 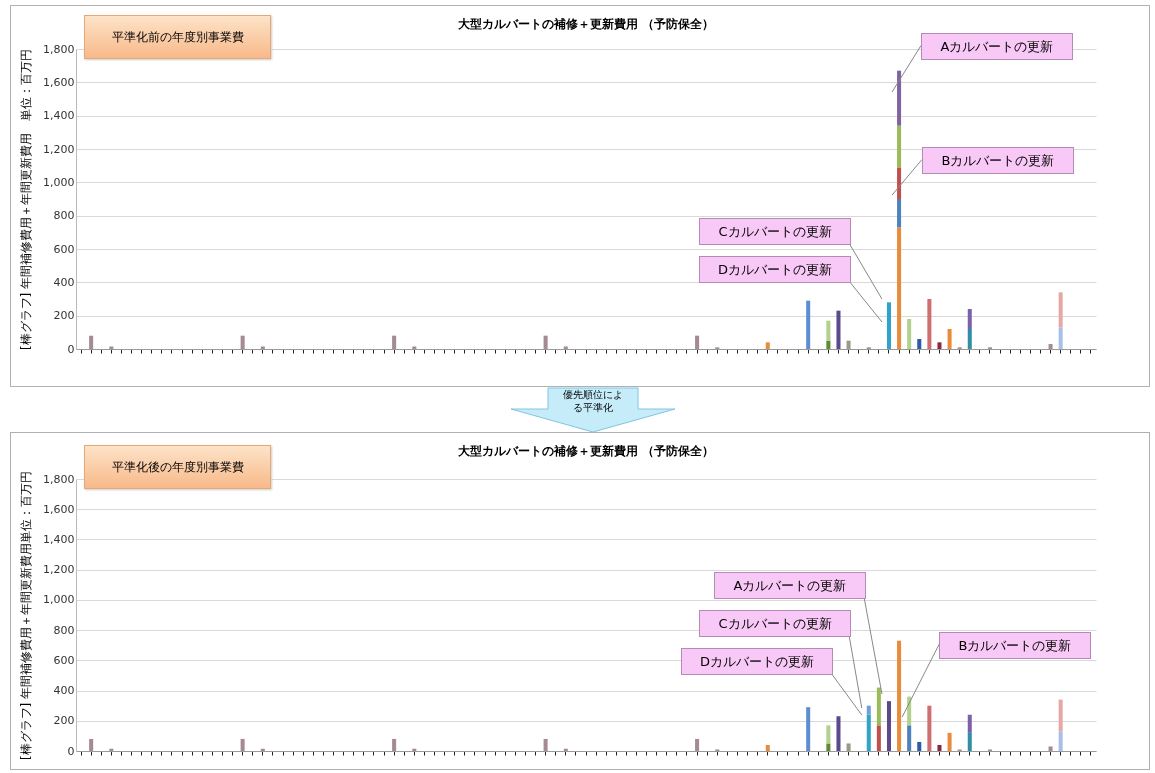 What do you see at coordinates (593, 401) in the screenshot?
I see `text: 優先順位による平準化` at bounding box center [593, 401].